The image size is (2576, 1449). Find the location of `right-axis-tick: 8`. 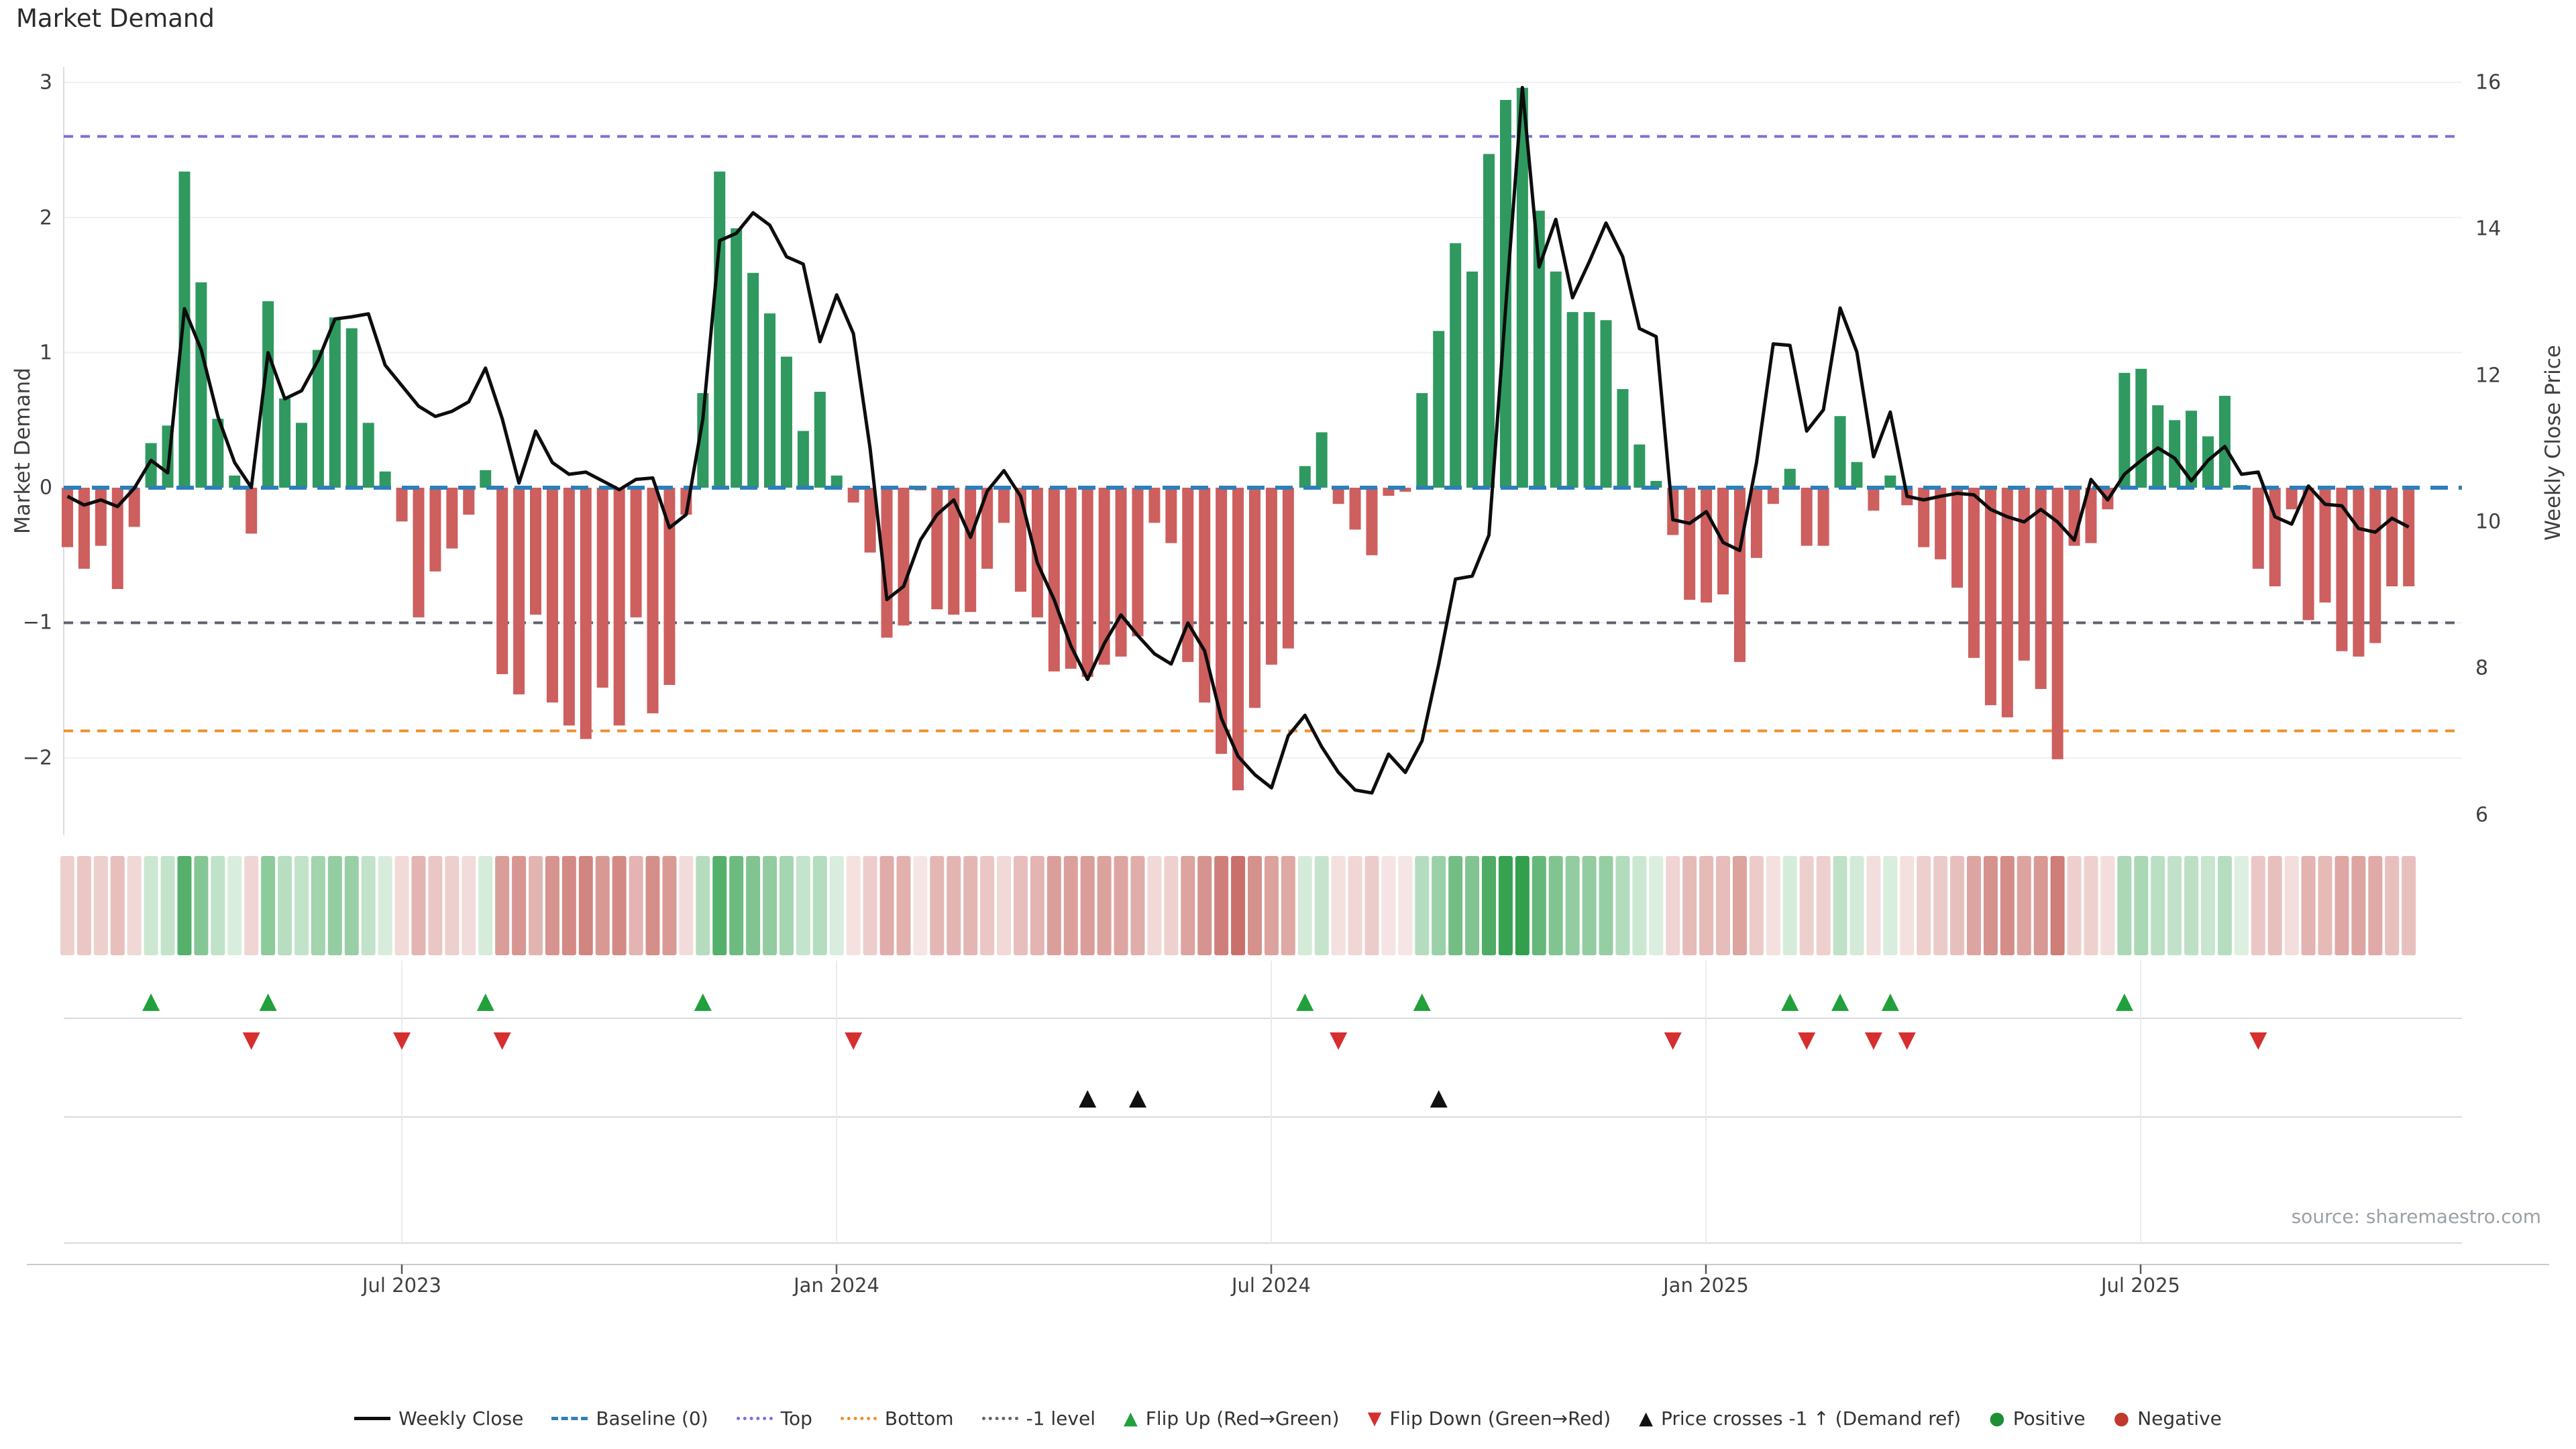

right-axis-tick: 8 is located at coordinates (2482, 668).